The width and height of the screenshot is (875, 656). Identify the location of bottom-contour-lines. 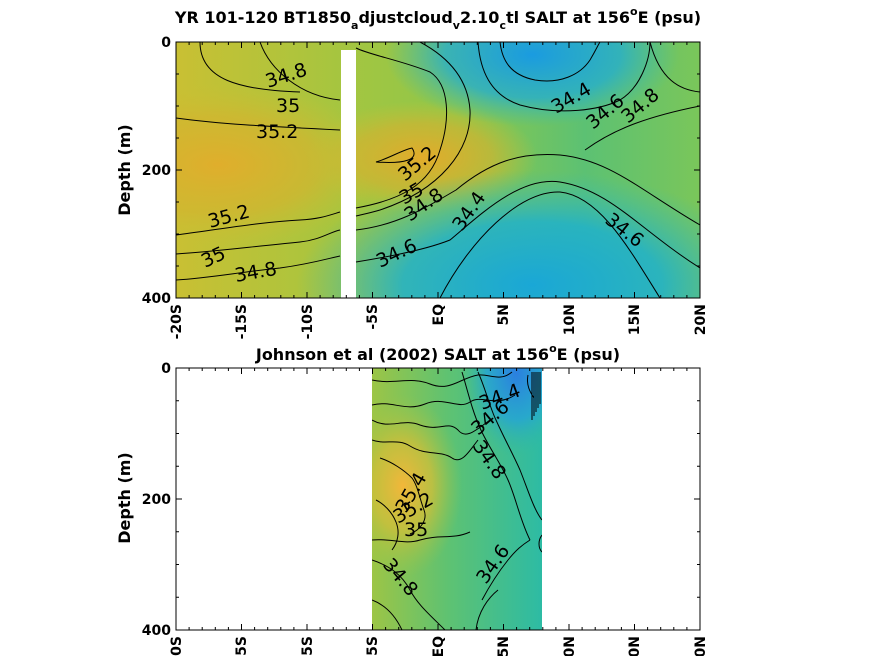
(457, 500).